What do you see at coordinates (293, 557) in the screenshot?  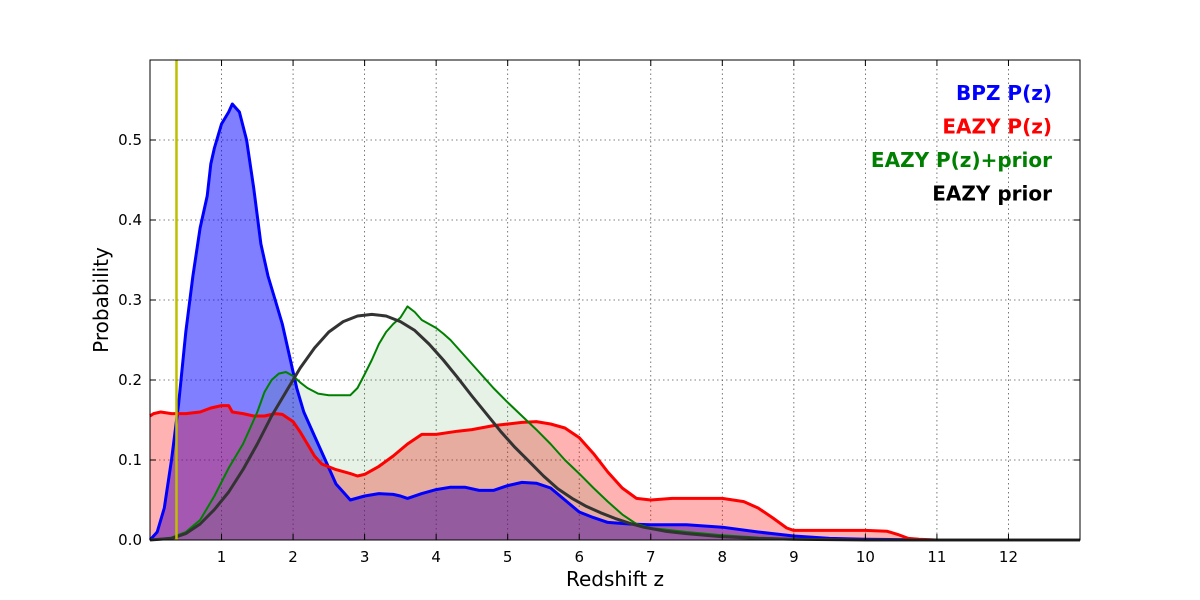 I see `x-tick-label: 2` at bounding box center [293, 557].